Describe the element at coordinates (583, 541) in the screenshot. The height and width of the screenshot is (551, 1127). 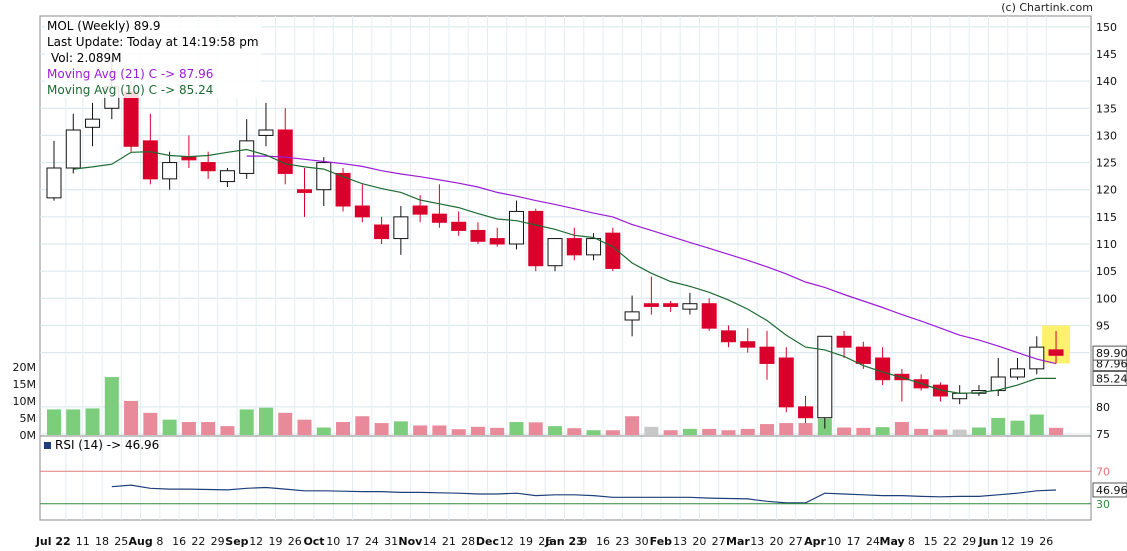
I see `x-tick-label: 9` at that location.